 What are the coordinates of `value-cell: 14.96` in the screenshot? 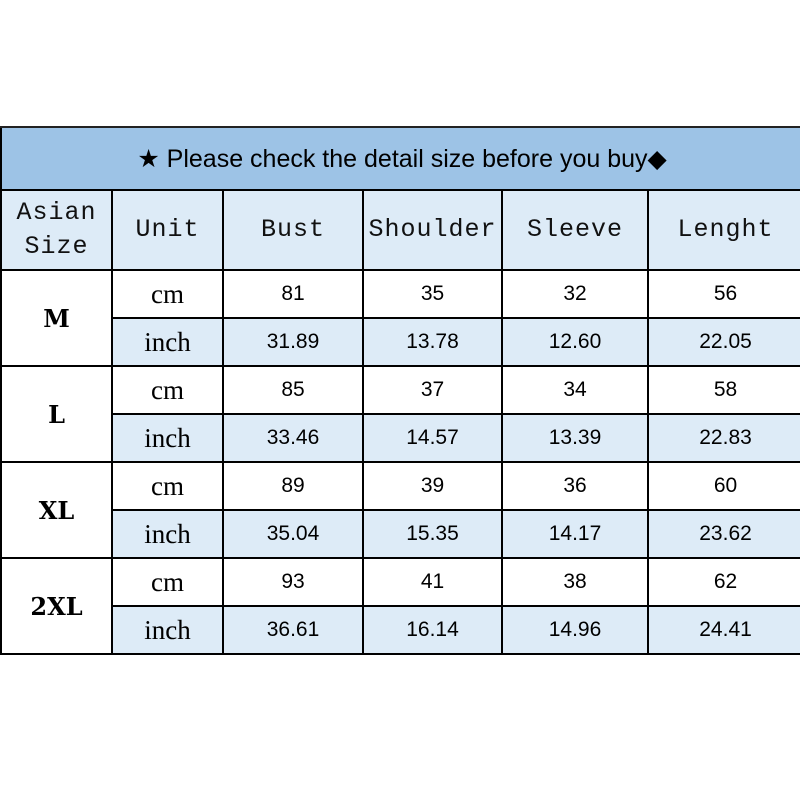 It's located at (575, 630).